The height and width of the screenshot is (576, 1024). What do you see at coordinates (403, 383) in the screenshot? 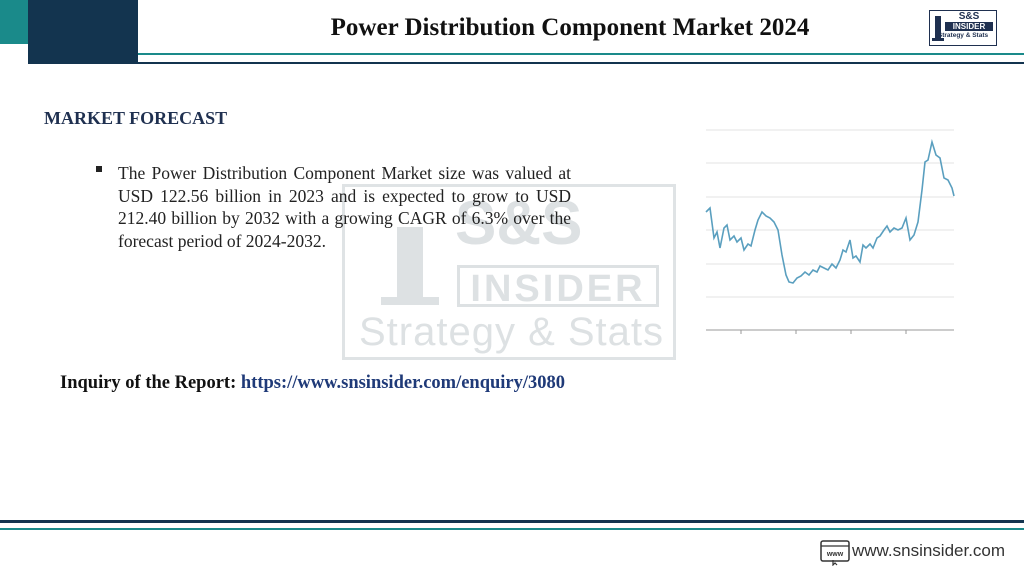
I see `inquiry-link: https://www.snsinsider.com/enquiry/3080` at bounding box center [403, 383].